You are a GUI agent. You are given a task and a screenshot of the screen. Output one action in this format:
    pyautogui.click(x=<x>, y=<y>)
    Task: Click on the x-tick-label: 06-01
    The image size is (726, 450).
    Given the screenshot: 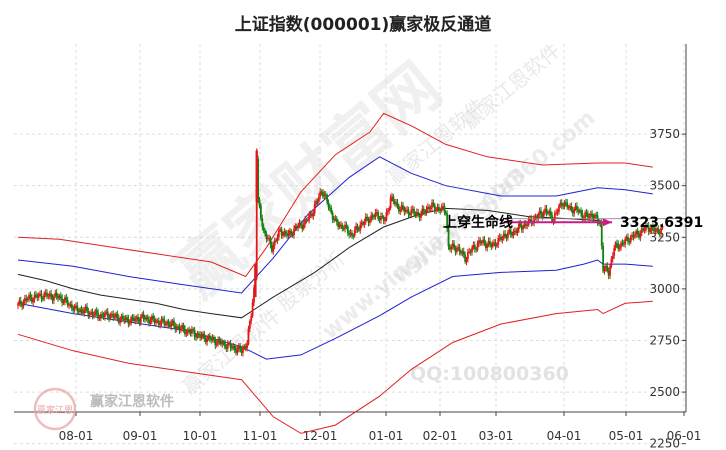 What is the action you would take?
    pyautogui.click(x=684, y=436)
    